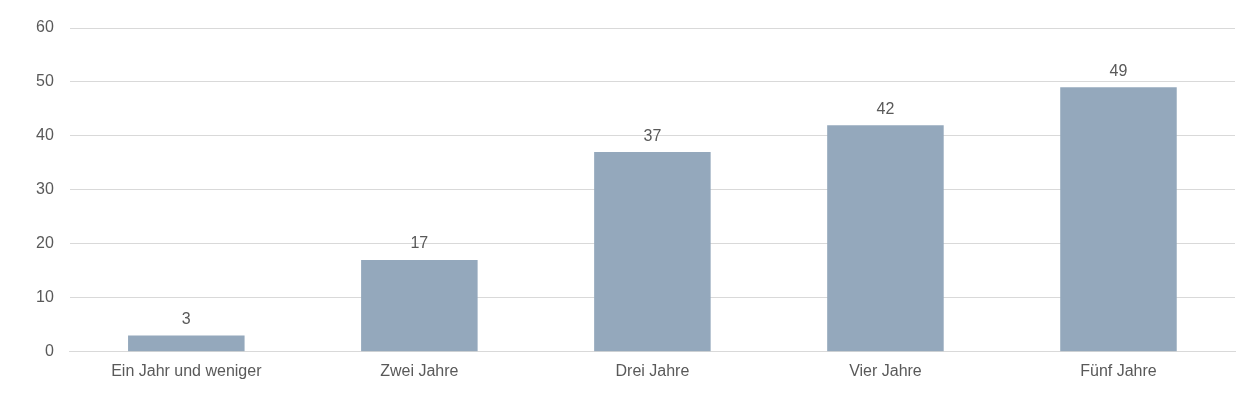 The height and width of the screenshot is (403, 1259). What do you see at coordinates (419, 370) in the screenshot?
I see `x-tick-label: Zwei Jahre` at bounding box center [419, 370].